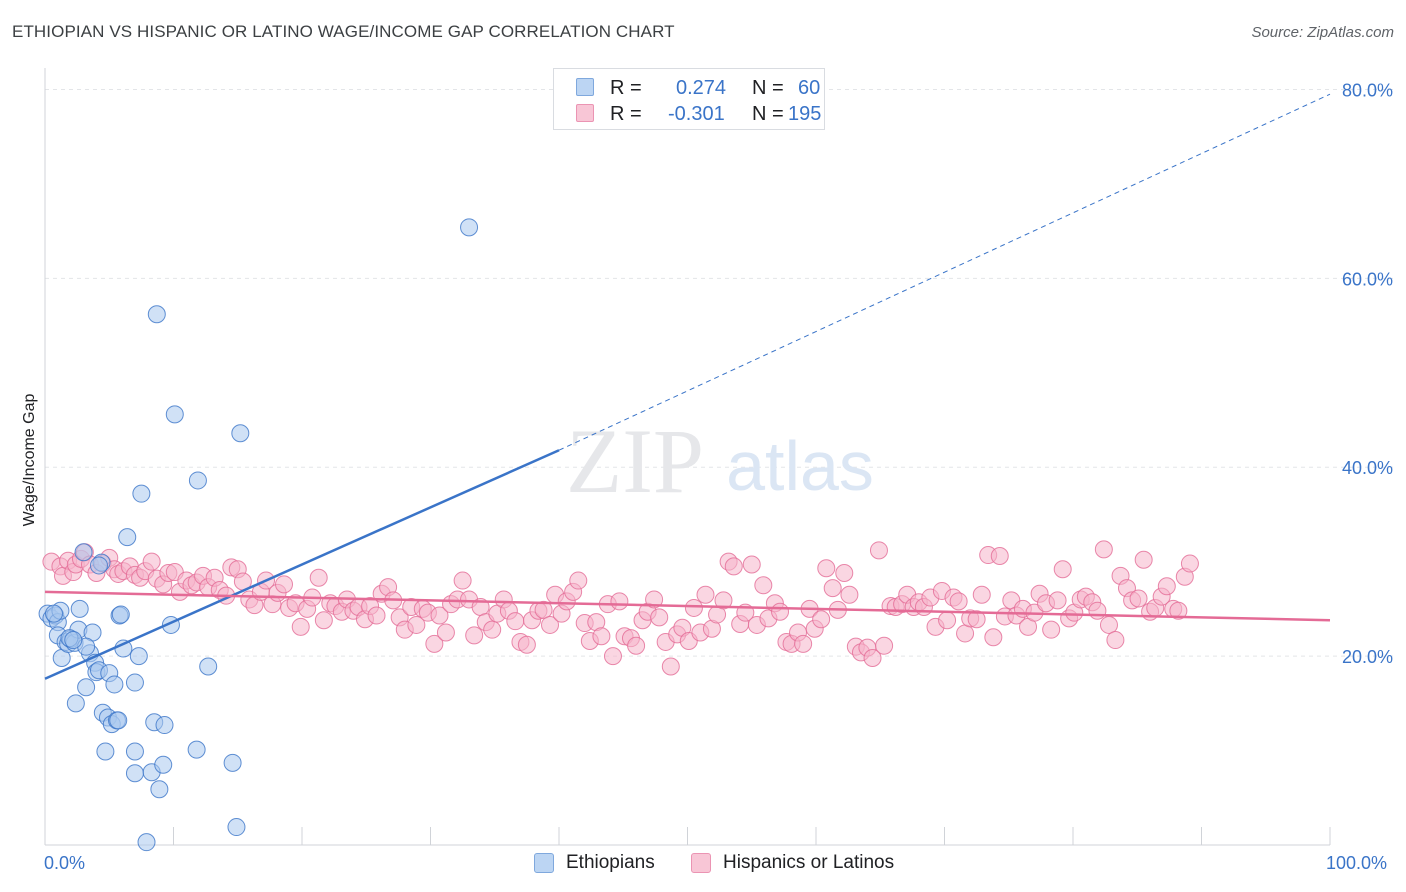 The height and width of the screenshot is (892, 1406). What do you see at coordinates (610, 862) in the screenshot?
I see `legend-label: Ethiopians` at bounding box center [610, 862].